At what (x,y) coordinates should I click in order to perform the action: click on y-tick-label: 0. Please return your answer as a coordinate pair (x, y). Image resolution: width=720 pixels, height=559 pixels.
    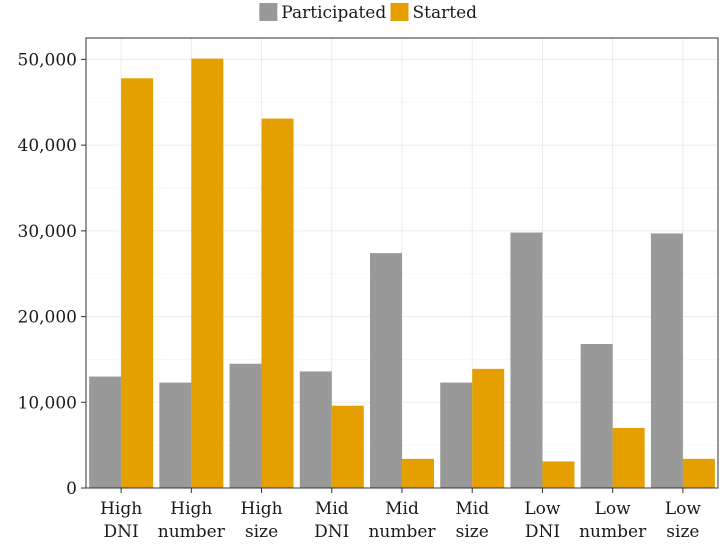
    Looking at the image, I should click on (71, 489).